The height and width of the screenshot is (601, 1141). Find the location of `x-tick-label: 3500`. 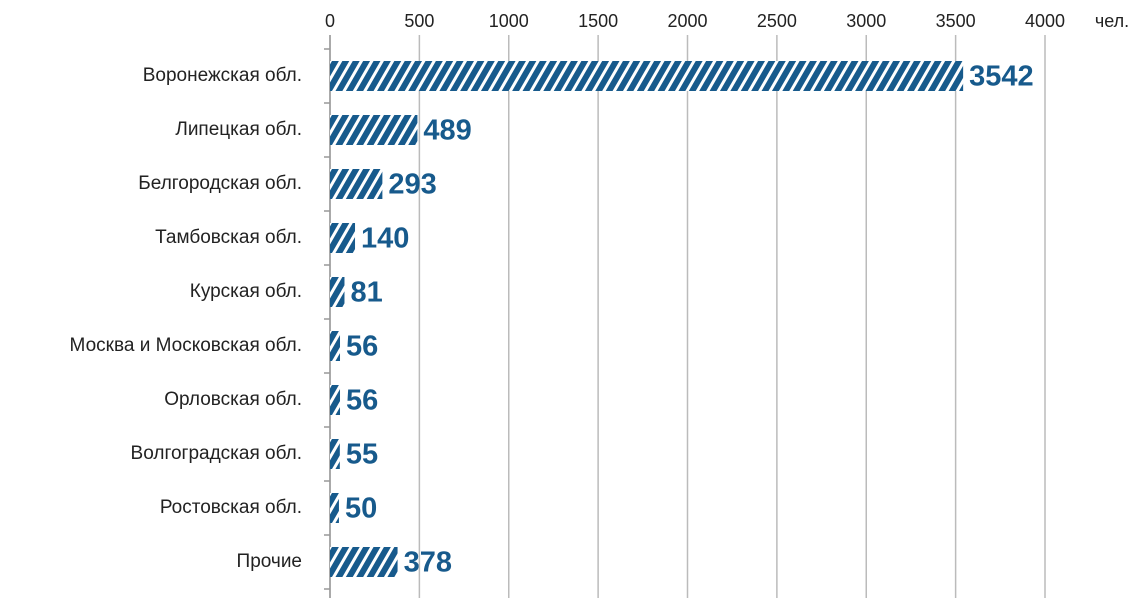

x-tick-label: 3500 is located at coordinates (956, 21).